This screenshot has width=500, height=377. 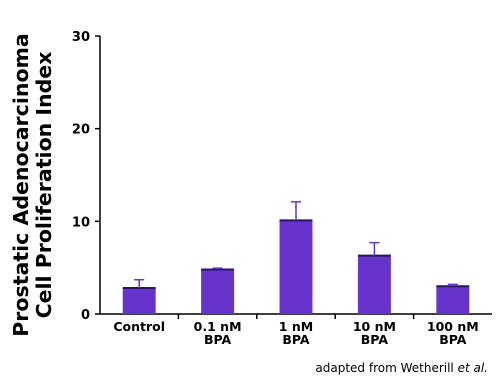 I want to click on y-axis-label-line-2: Cell Proliferation Index, so click(x=44, y=185).